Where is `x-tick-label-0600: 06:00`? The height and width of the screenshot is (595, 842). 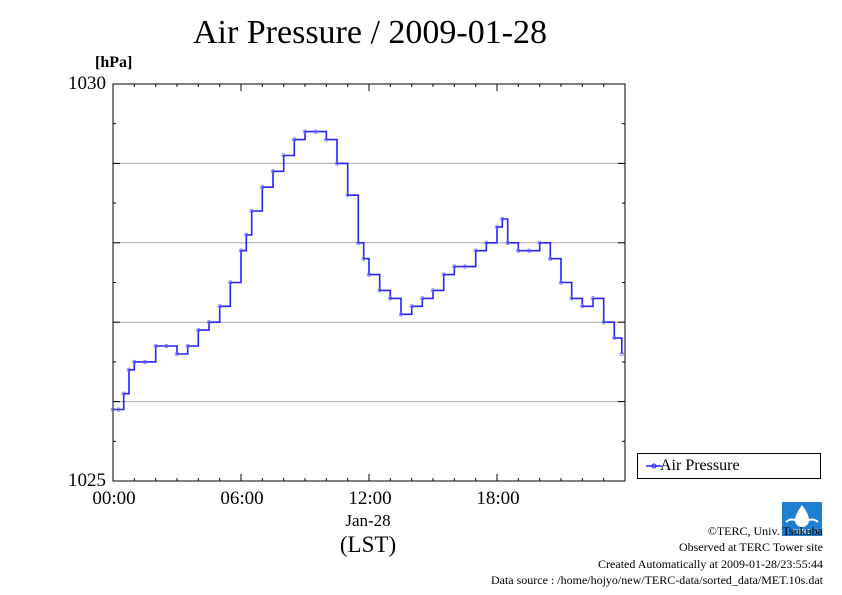
x-tick-label-0600: 06:00 is located at coordinates (242, 498).